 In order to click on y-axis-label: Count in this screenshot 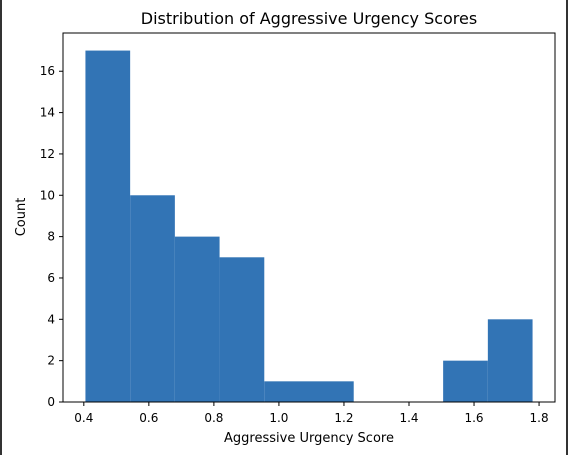, I will do `click(21, 217)`.